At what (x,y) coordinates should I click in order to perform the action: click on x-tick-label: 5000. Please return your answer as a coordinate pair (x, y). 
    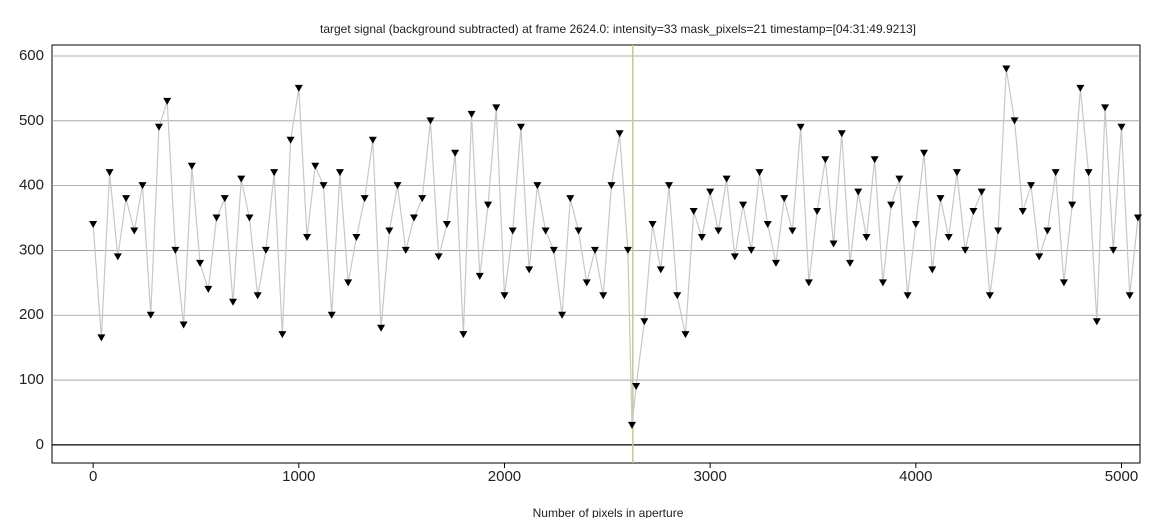
    Looking at the image, I should click on (1121, 476).